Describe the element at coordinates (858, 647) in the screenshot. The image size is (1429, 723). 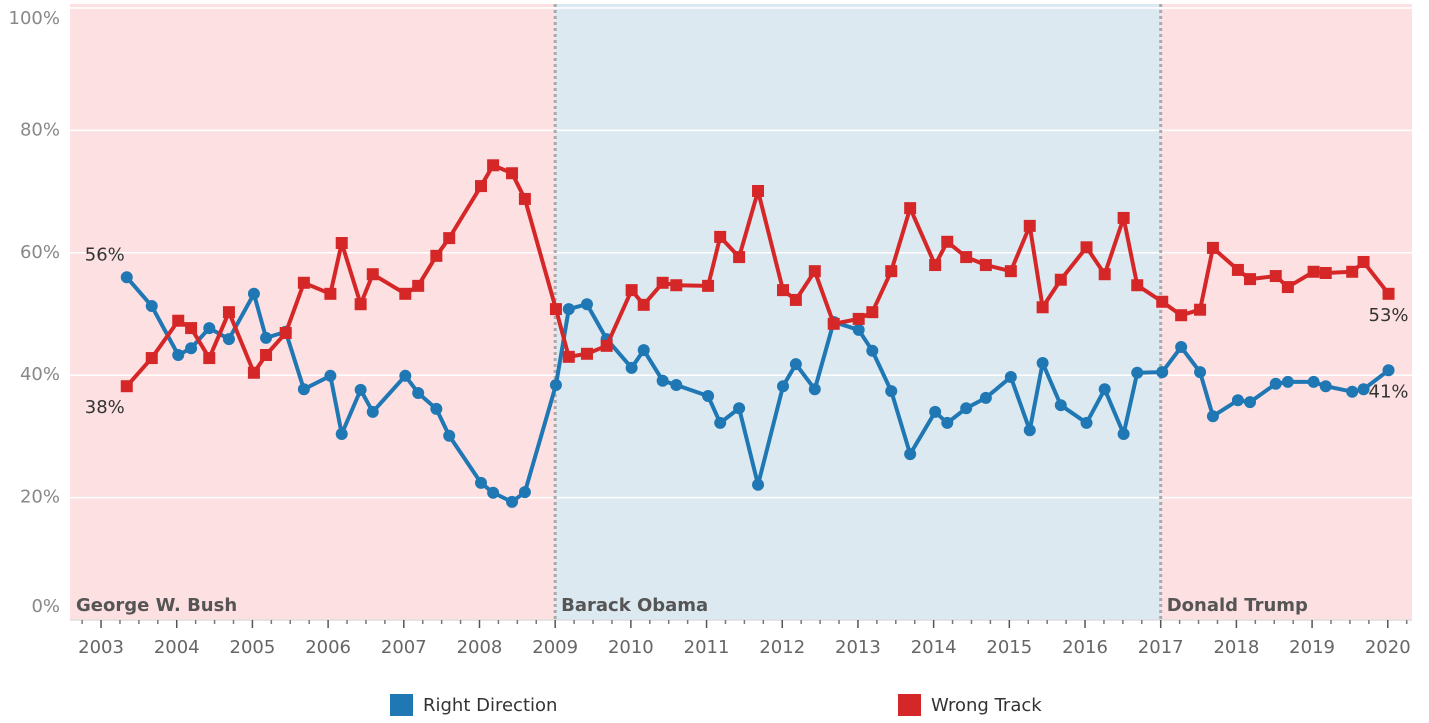
I see `x-tick-label: 2013` at that location.